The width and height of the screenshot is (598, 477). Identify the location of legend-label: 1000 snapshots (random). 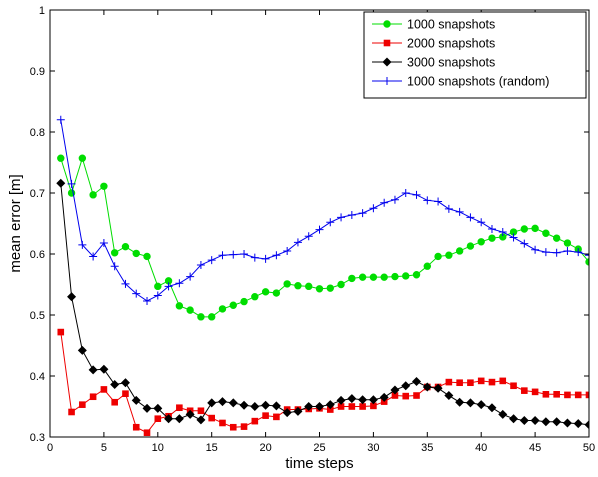
(478, 82).